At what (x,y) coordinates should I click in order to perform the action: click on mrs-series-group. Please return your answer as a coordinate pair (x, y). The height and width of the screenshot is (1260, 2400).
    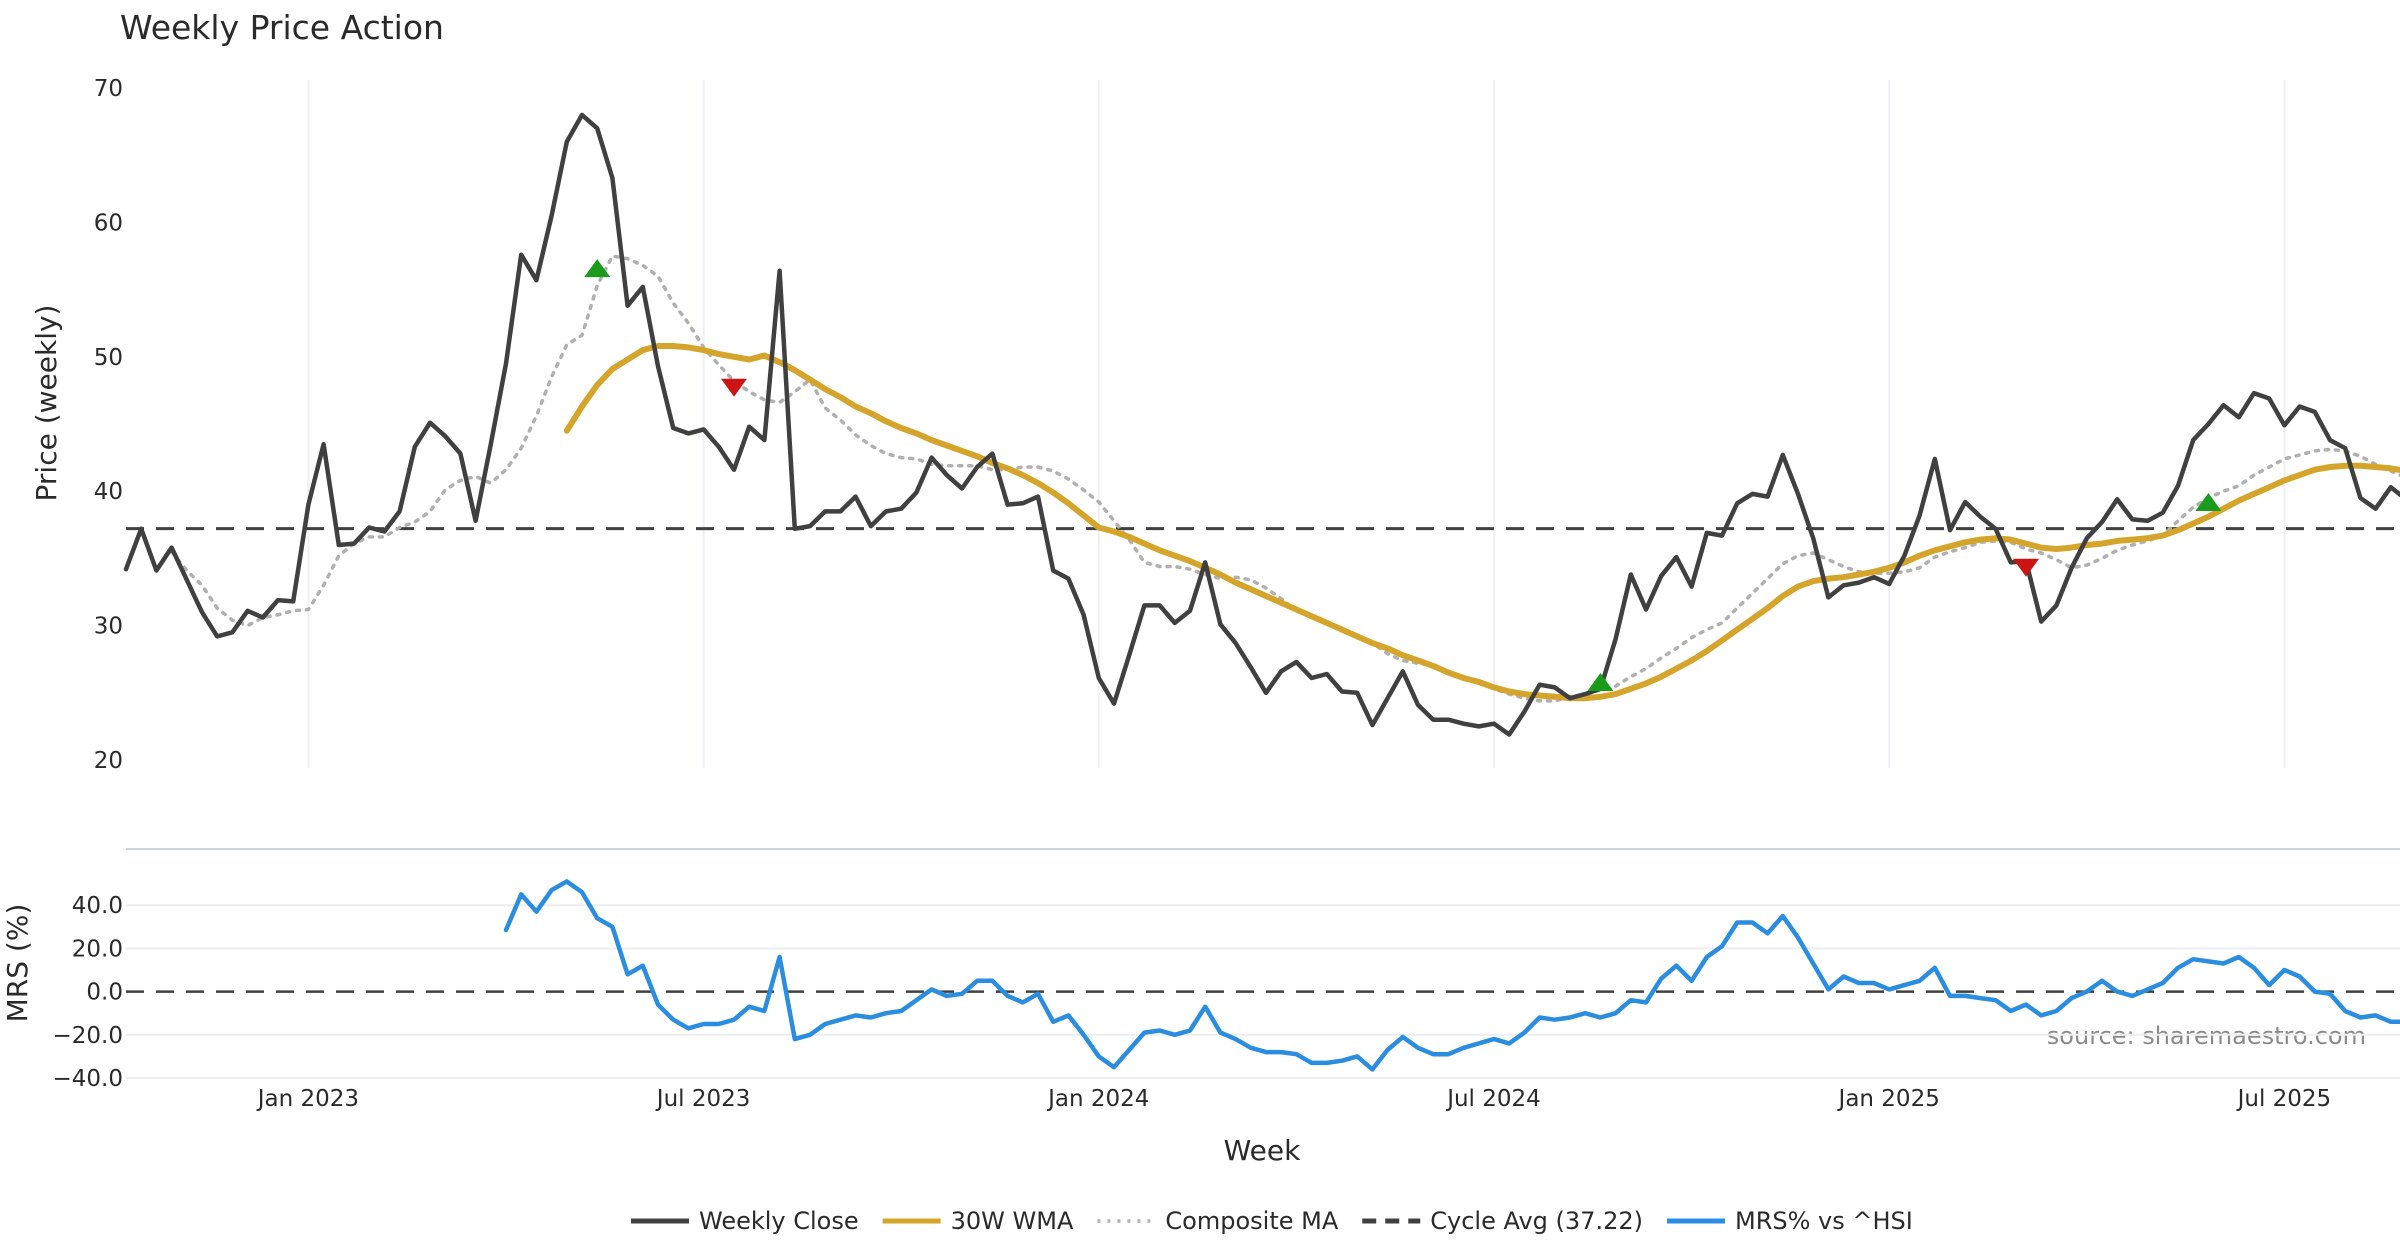
    Looking at the image, I should click on (1451, 975).